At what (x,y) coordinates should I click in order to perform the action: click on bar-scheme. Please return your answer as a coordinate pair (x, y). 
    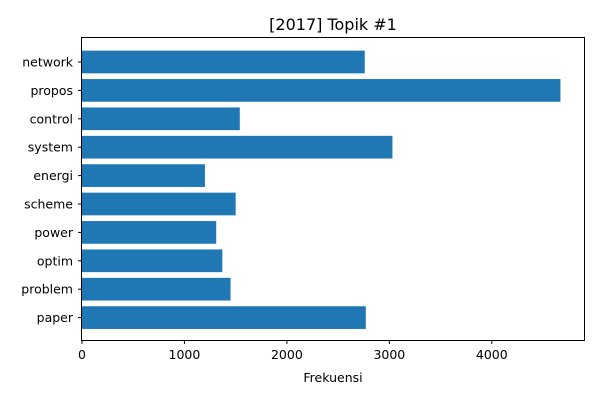
    Looking at the image, I should click on (159, 204).